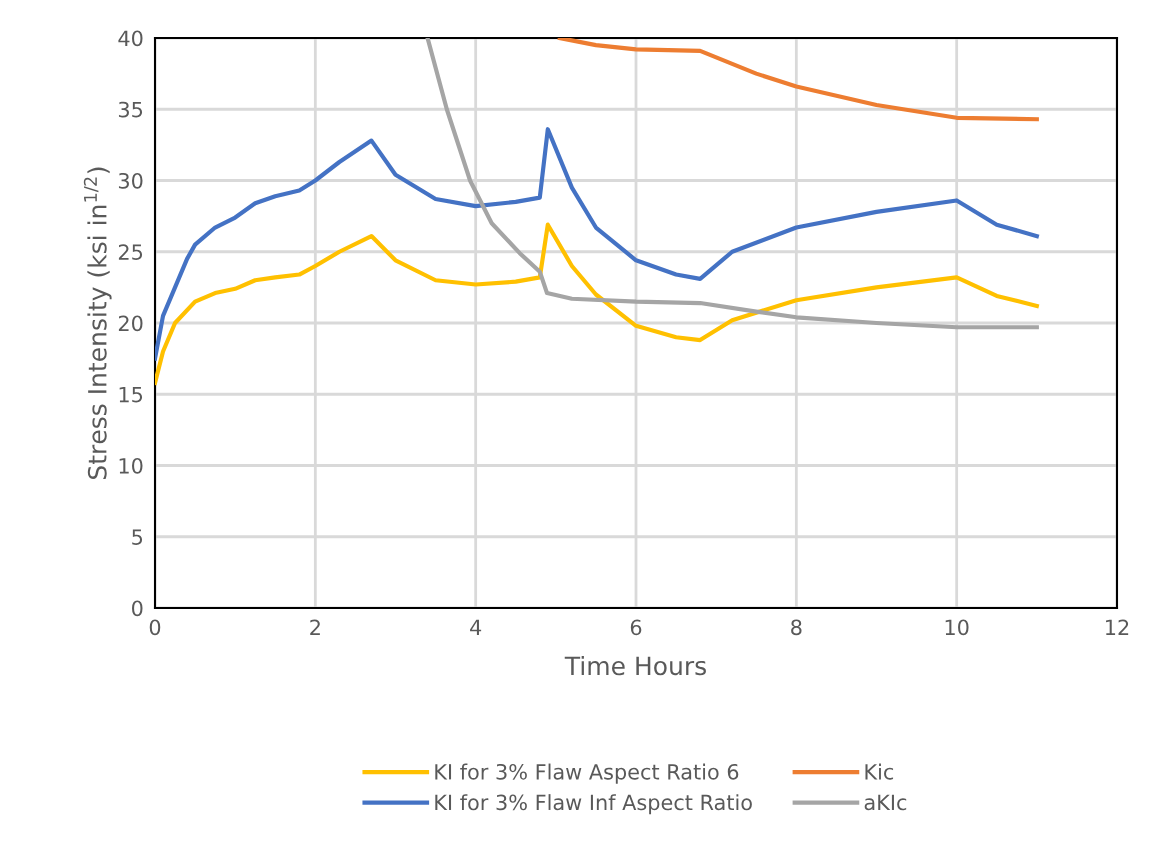 The width and height of the screenshot is (1156, 865). Describe the element at coordinates (593, 804) in the screenshot. I see `legend-label: KI for 3% Flaw Inf Aspect Ratio` at that location.